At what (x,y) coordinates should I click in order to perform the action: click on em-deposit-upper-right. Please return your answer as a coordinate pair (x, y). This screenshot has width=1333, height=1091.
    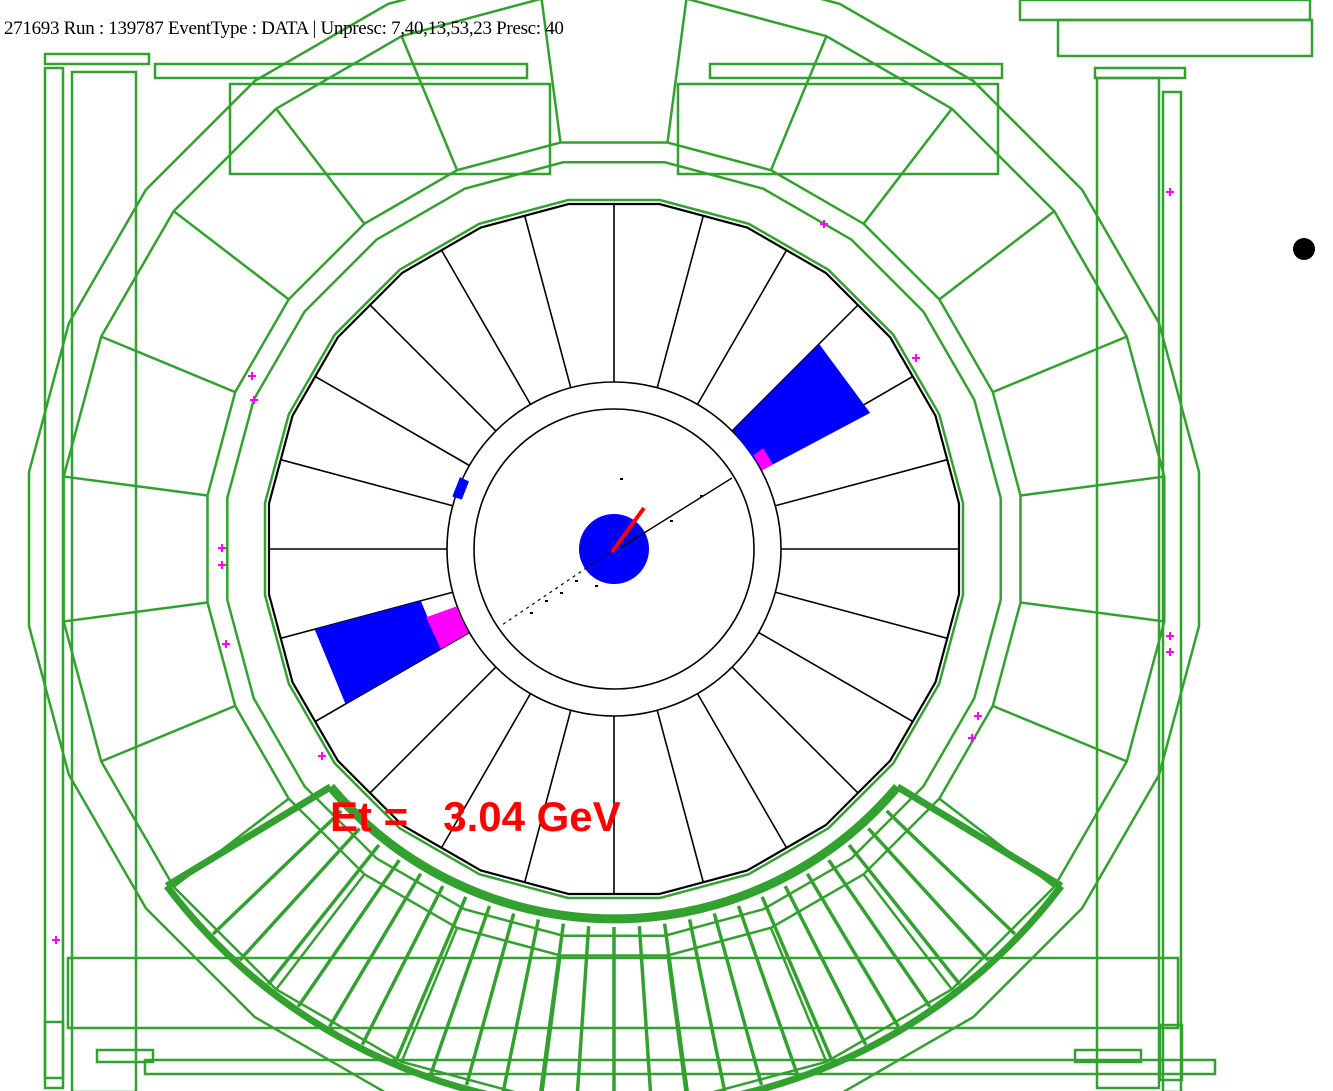
    Looking at the image, I should click on (801, 407).